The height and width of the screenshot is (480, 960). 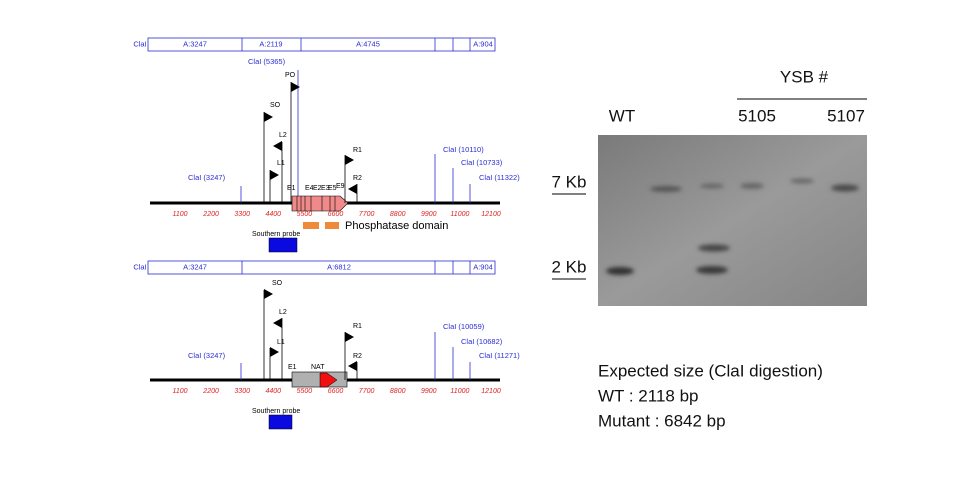 What do you see at coordinates (662, 420) in the screenshot?
I see `expected-line: Mutant : 6842 bp` at bounding box center [662, 420].